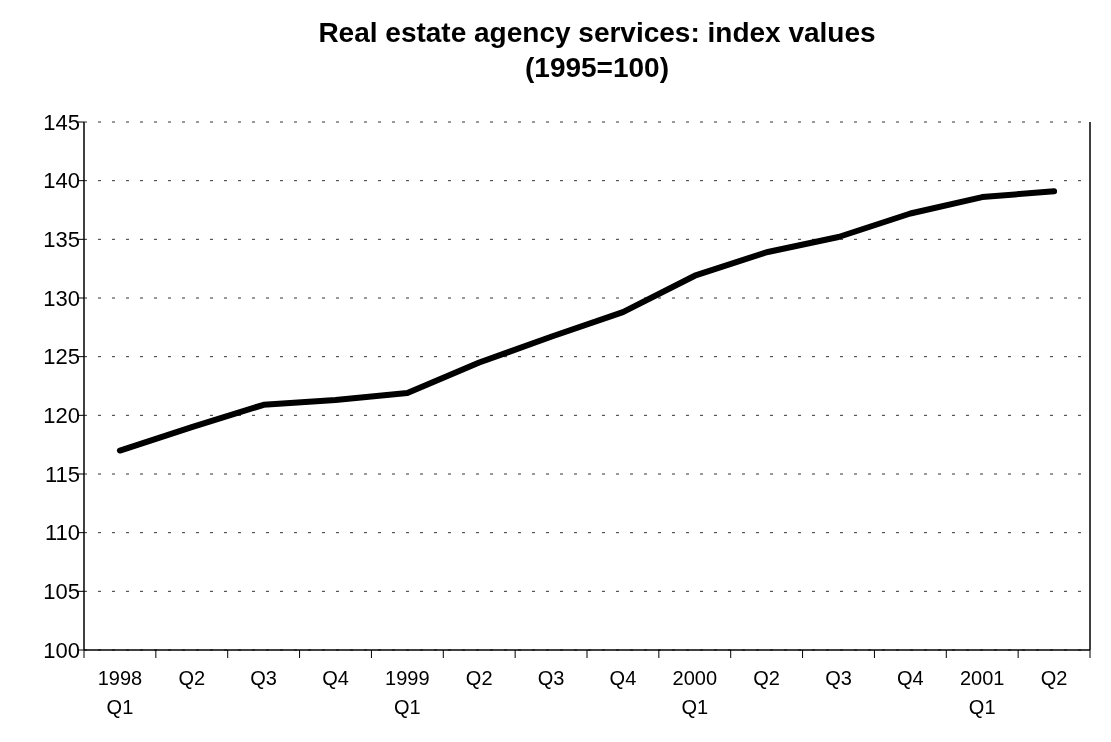 This screenshot has width=1111, height=742. Describe the element at coordinates (61, 592) in the screenshot. I see `y-tick-label: 105` at that location.